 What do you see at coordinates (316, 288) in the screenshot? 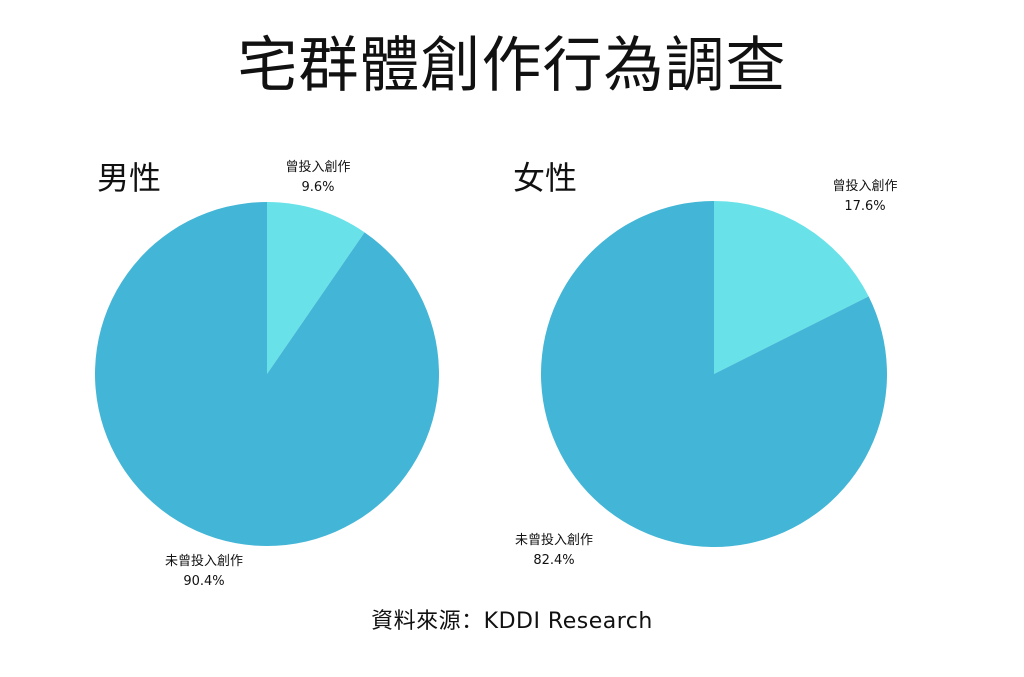
I see `male-pie-slice-created` at bounding box center [316, 288].